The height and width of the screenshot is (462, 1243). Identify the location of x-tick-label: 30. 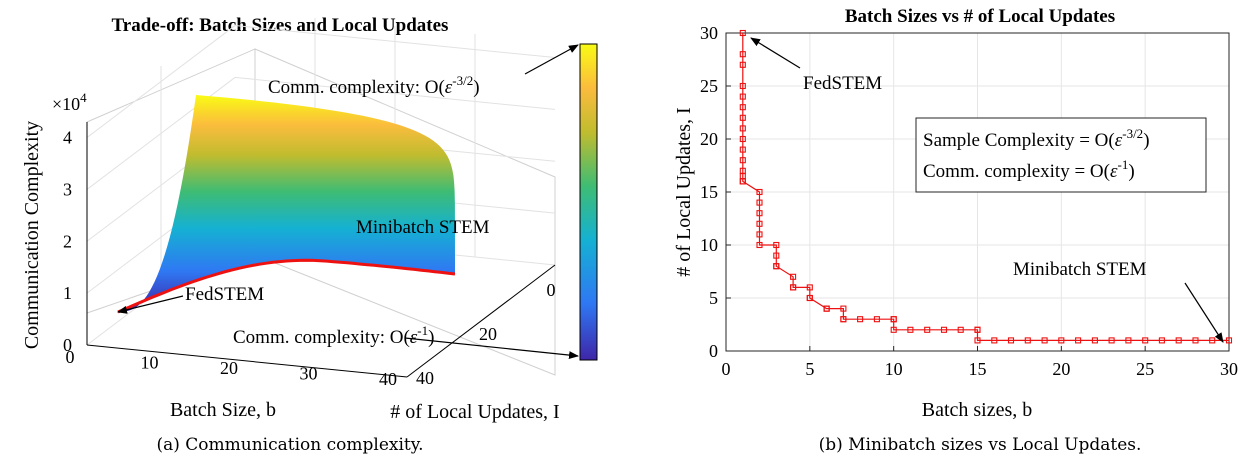
(309, 374).